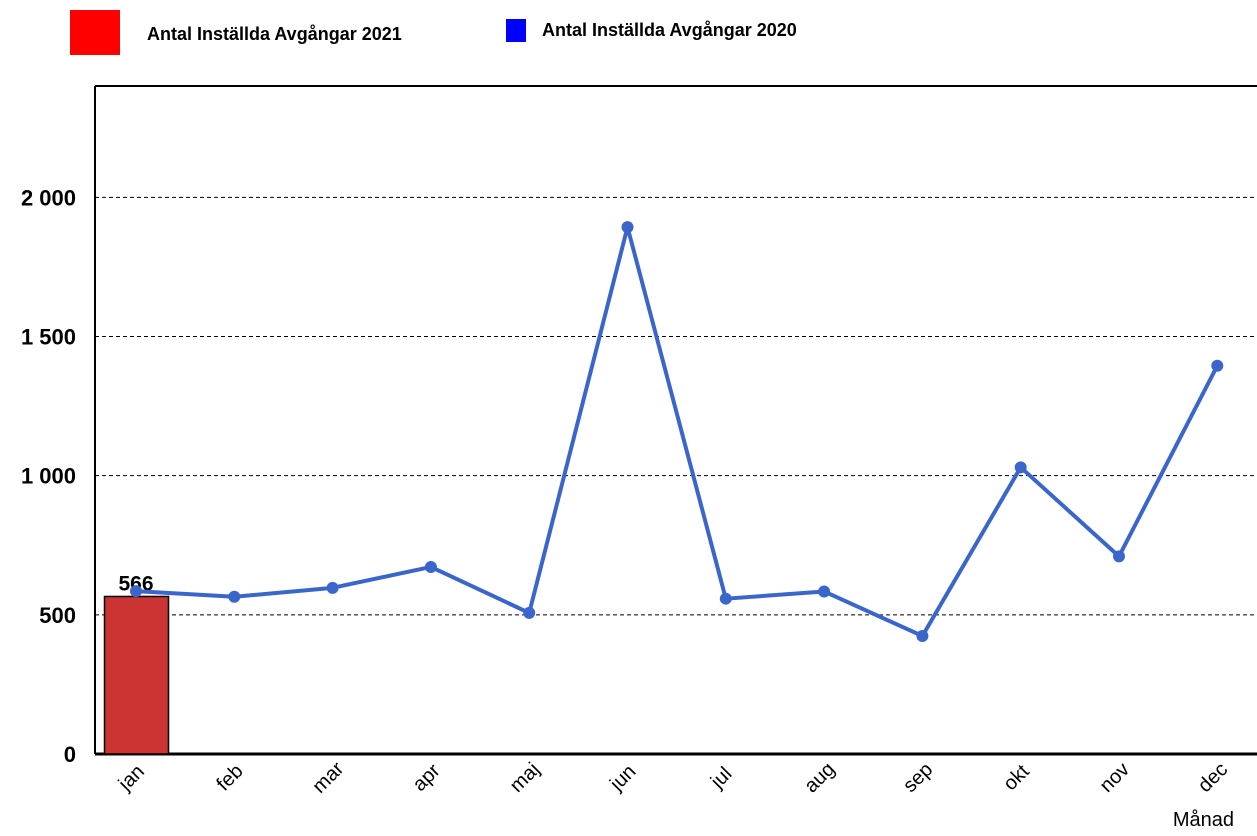 The image size is (1257, 836). Describe the element at coordinates (131, 778) in the screenshot. I see `x-tick-label: jan` at that location.